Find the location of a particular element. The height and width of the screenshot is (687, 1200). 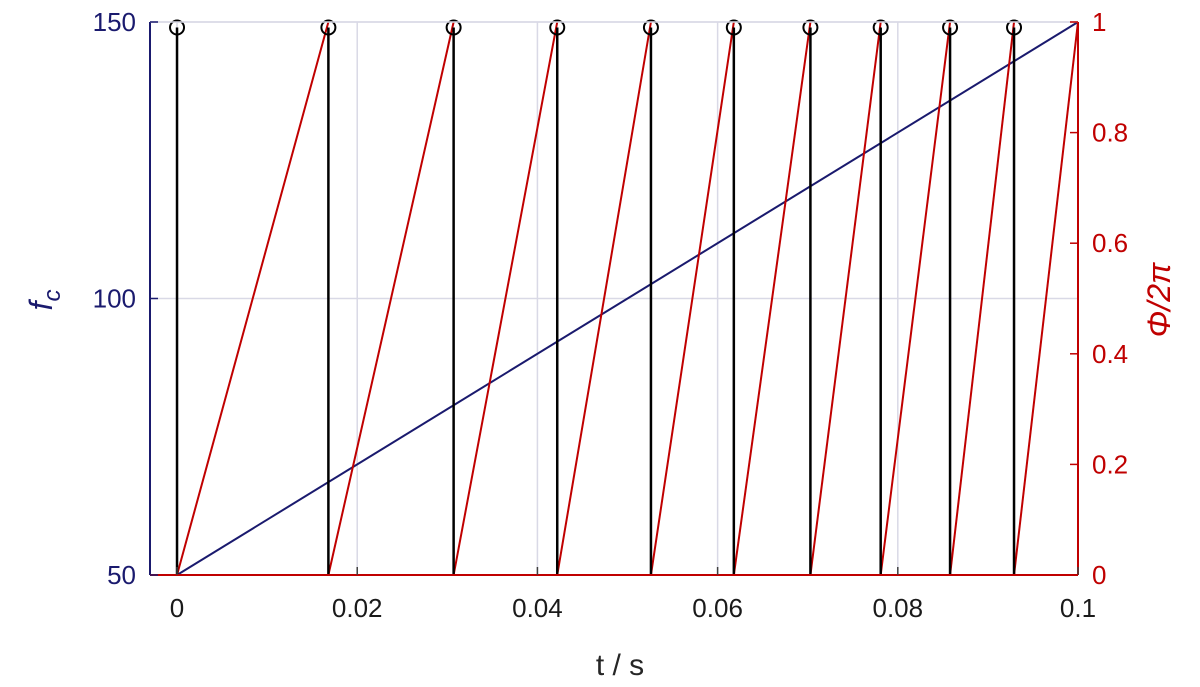

y-right-tick-label: 0.4 is located at coordinates (1110, 354).